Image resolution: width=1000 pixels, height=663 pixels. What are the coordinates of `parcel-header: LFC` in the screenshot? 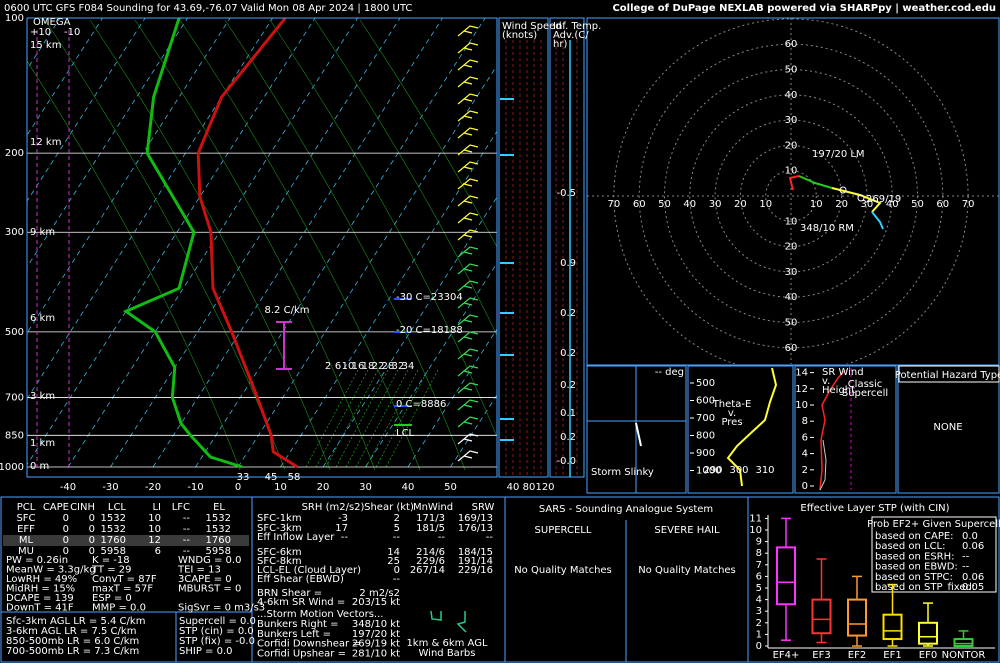 It's located at (181, 507).